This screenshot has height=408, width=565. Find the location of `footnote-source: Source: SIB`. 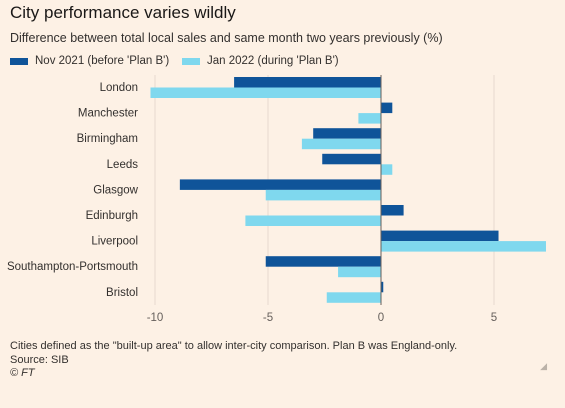

footnote-source: Source: SIB is located at coordinates (39, 359).